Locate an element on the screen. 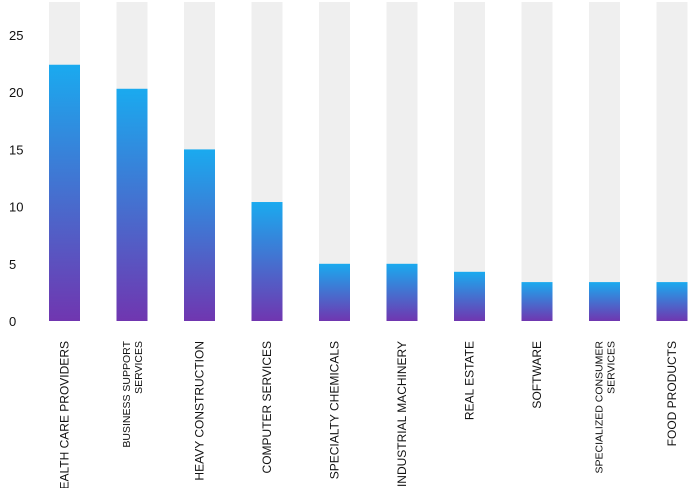 The height and width of the screenshot is (488, 689). svg-text: SPECIALTY CHEMICALS is located at coordinates (335, 410).